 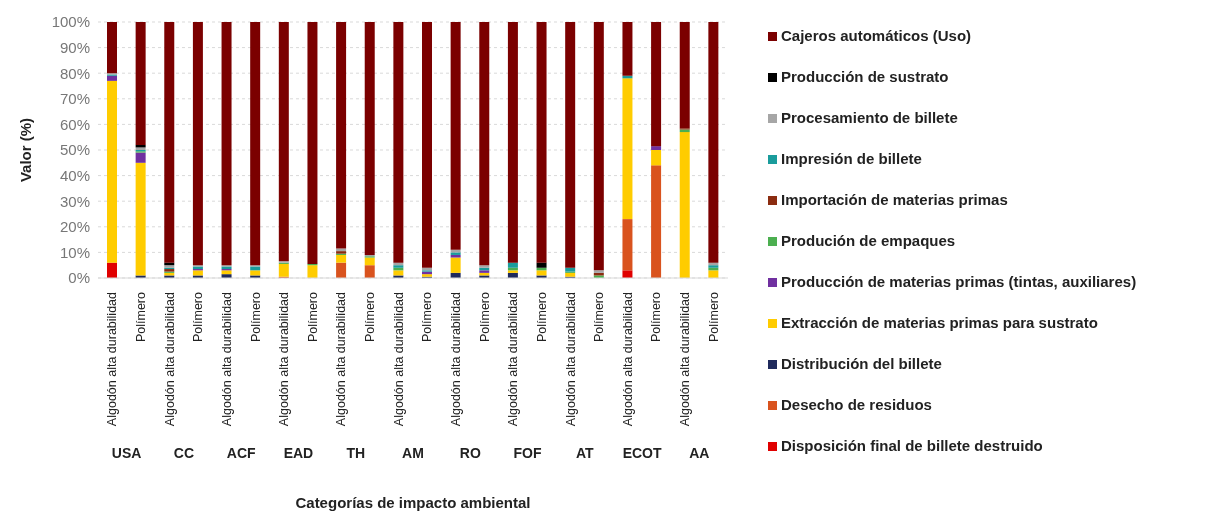 I want to click on y-tick-label: 70%, so click(x=74, y=99).